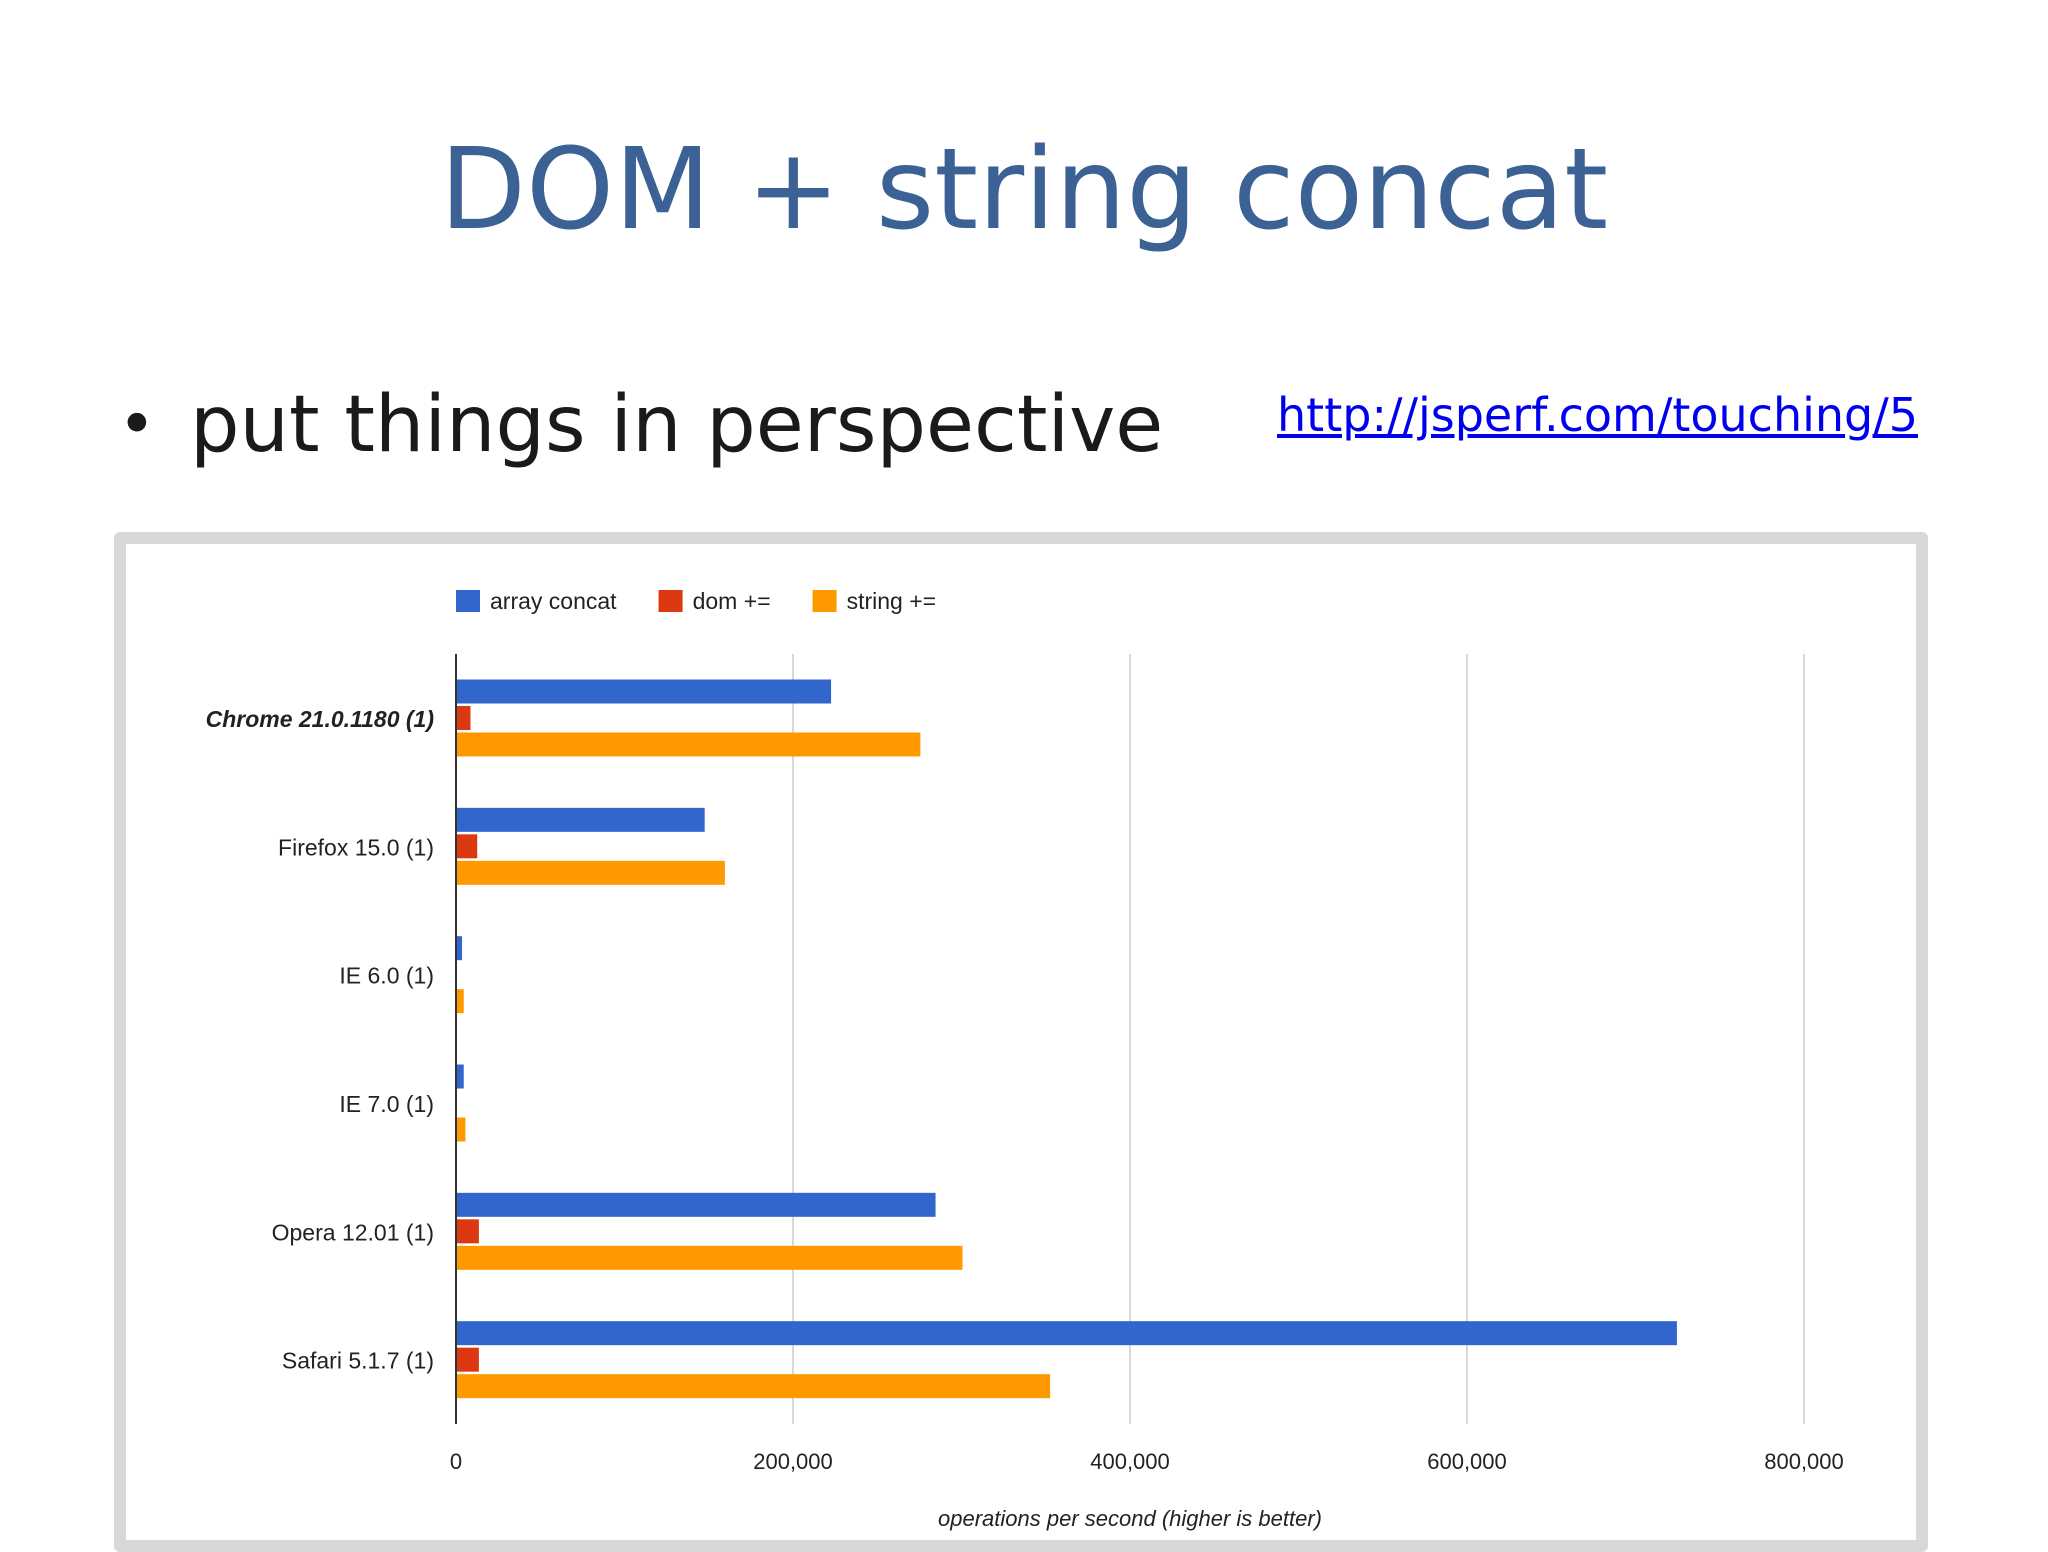 Image resolution: width=2048 pixels, height=1552 pixels. I want to click on x-axis-title: operations per second (higher is better), so click(1130, 1518).